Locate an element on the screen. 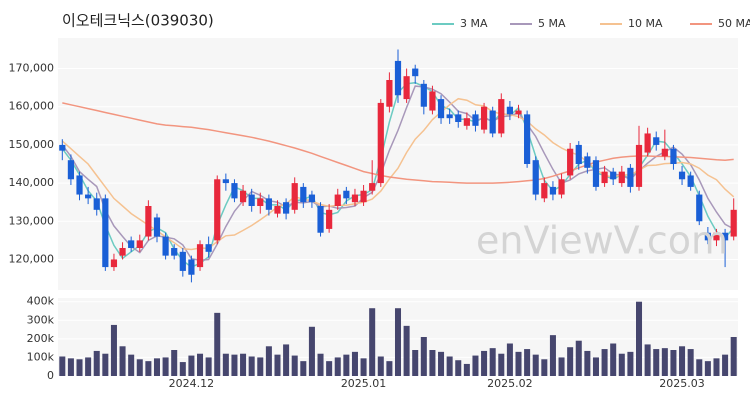 This screenshot has width=750, height=400. x-tick-label: 2025.03 is located at coordinates (682, 383).